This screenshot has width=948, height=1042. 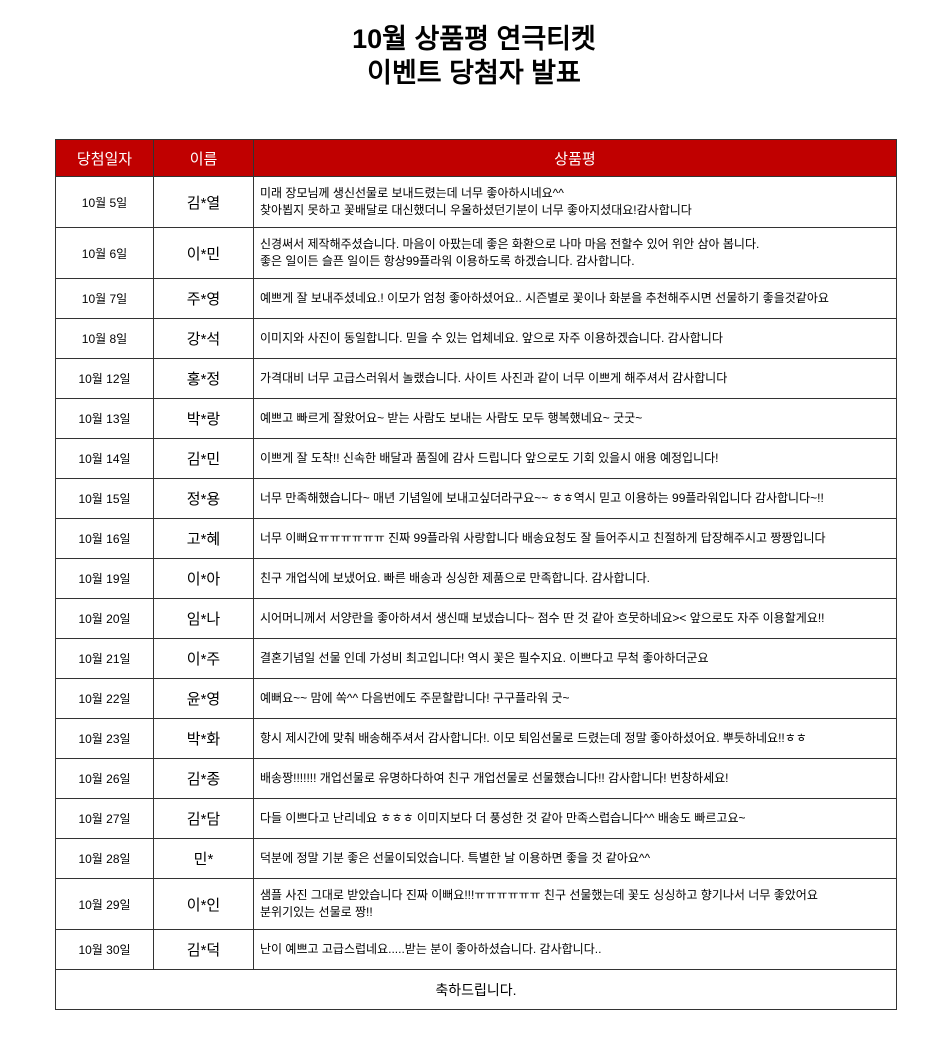 What do you see at coordinates (203, 418) in the screenshot?
I see `name-cell: 박*랑` at bounding box center [203, 418].